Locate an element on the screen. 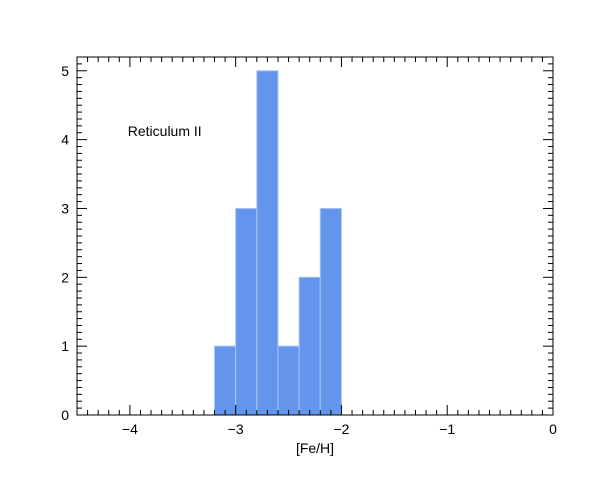  y-tick-label: 2 is located at coordinates (65, 277).